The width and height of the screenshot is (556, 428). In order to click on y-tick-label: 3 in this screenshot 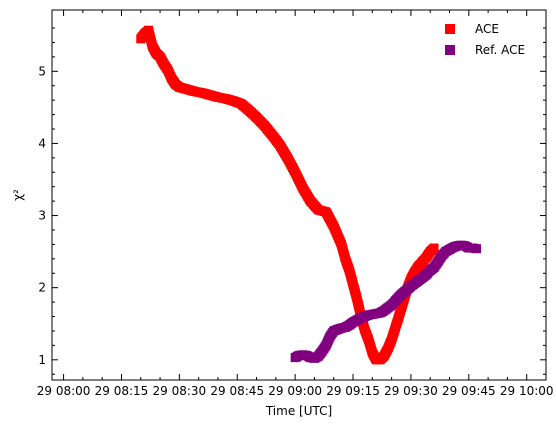, I will do `click(42, 216)`.